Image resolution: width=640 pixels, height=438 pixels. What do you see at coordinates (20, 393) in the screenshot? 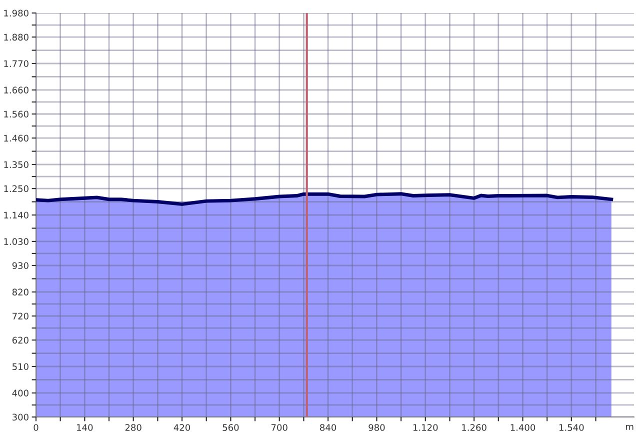
I see `y-tick-label: 400` at bounding box center [20, 393].